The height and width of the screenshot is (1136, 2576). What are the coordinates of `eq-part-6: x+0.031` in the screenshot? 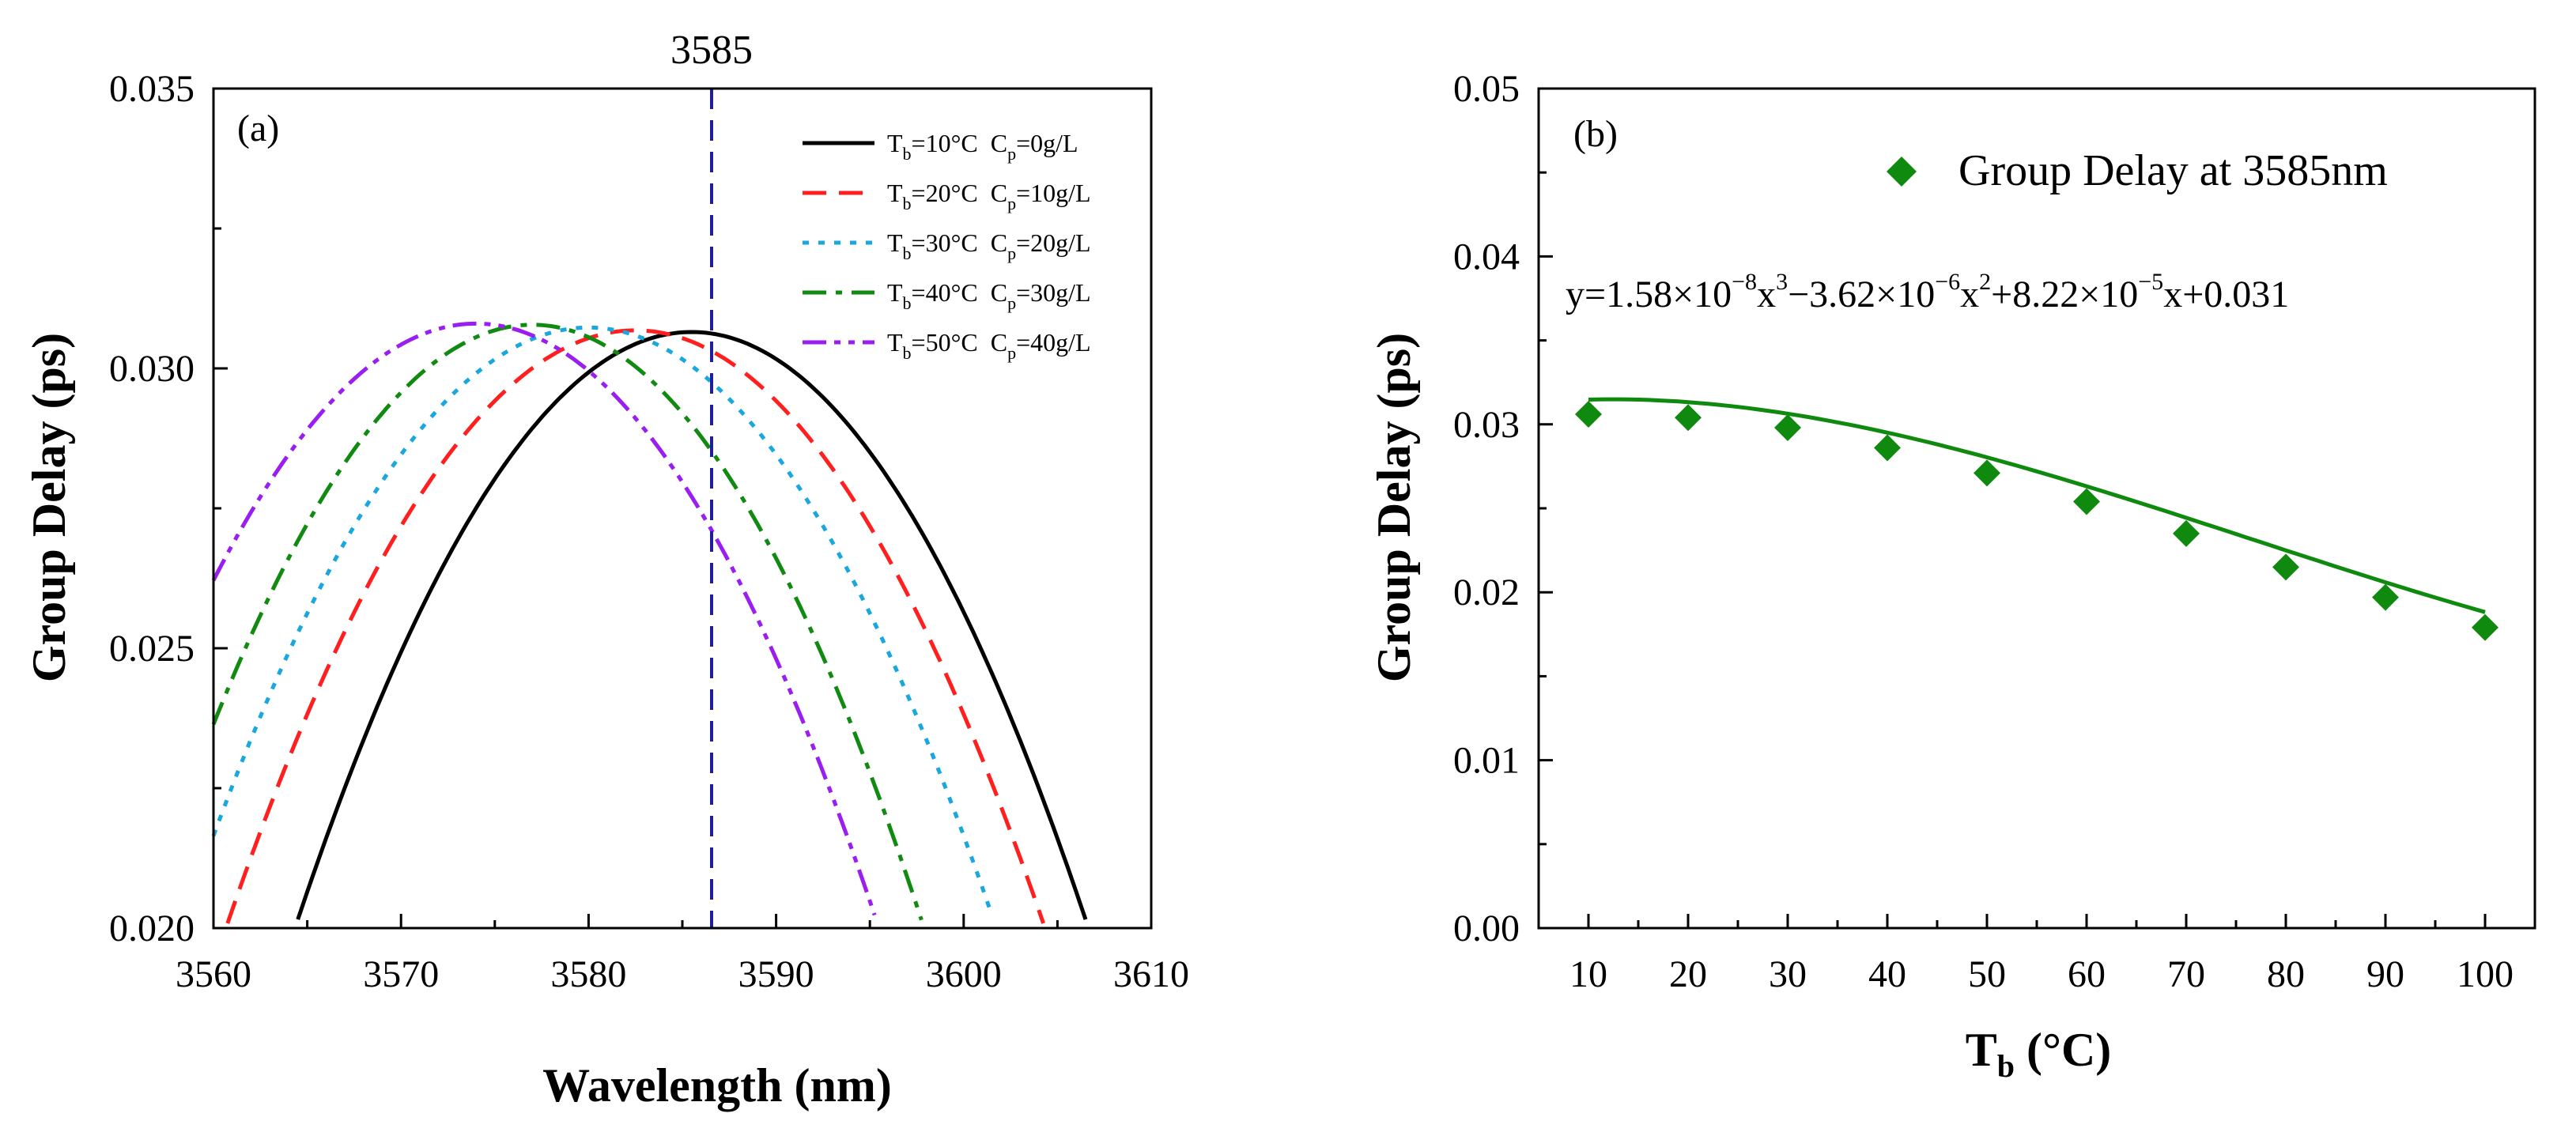 It's located at (2226, 294).